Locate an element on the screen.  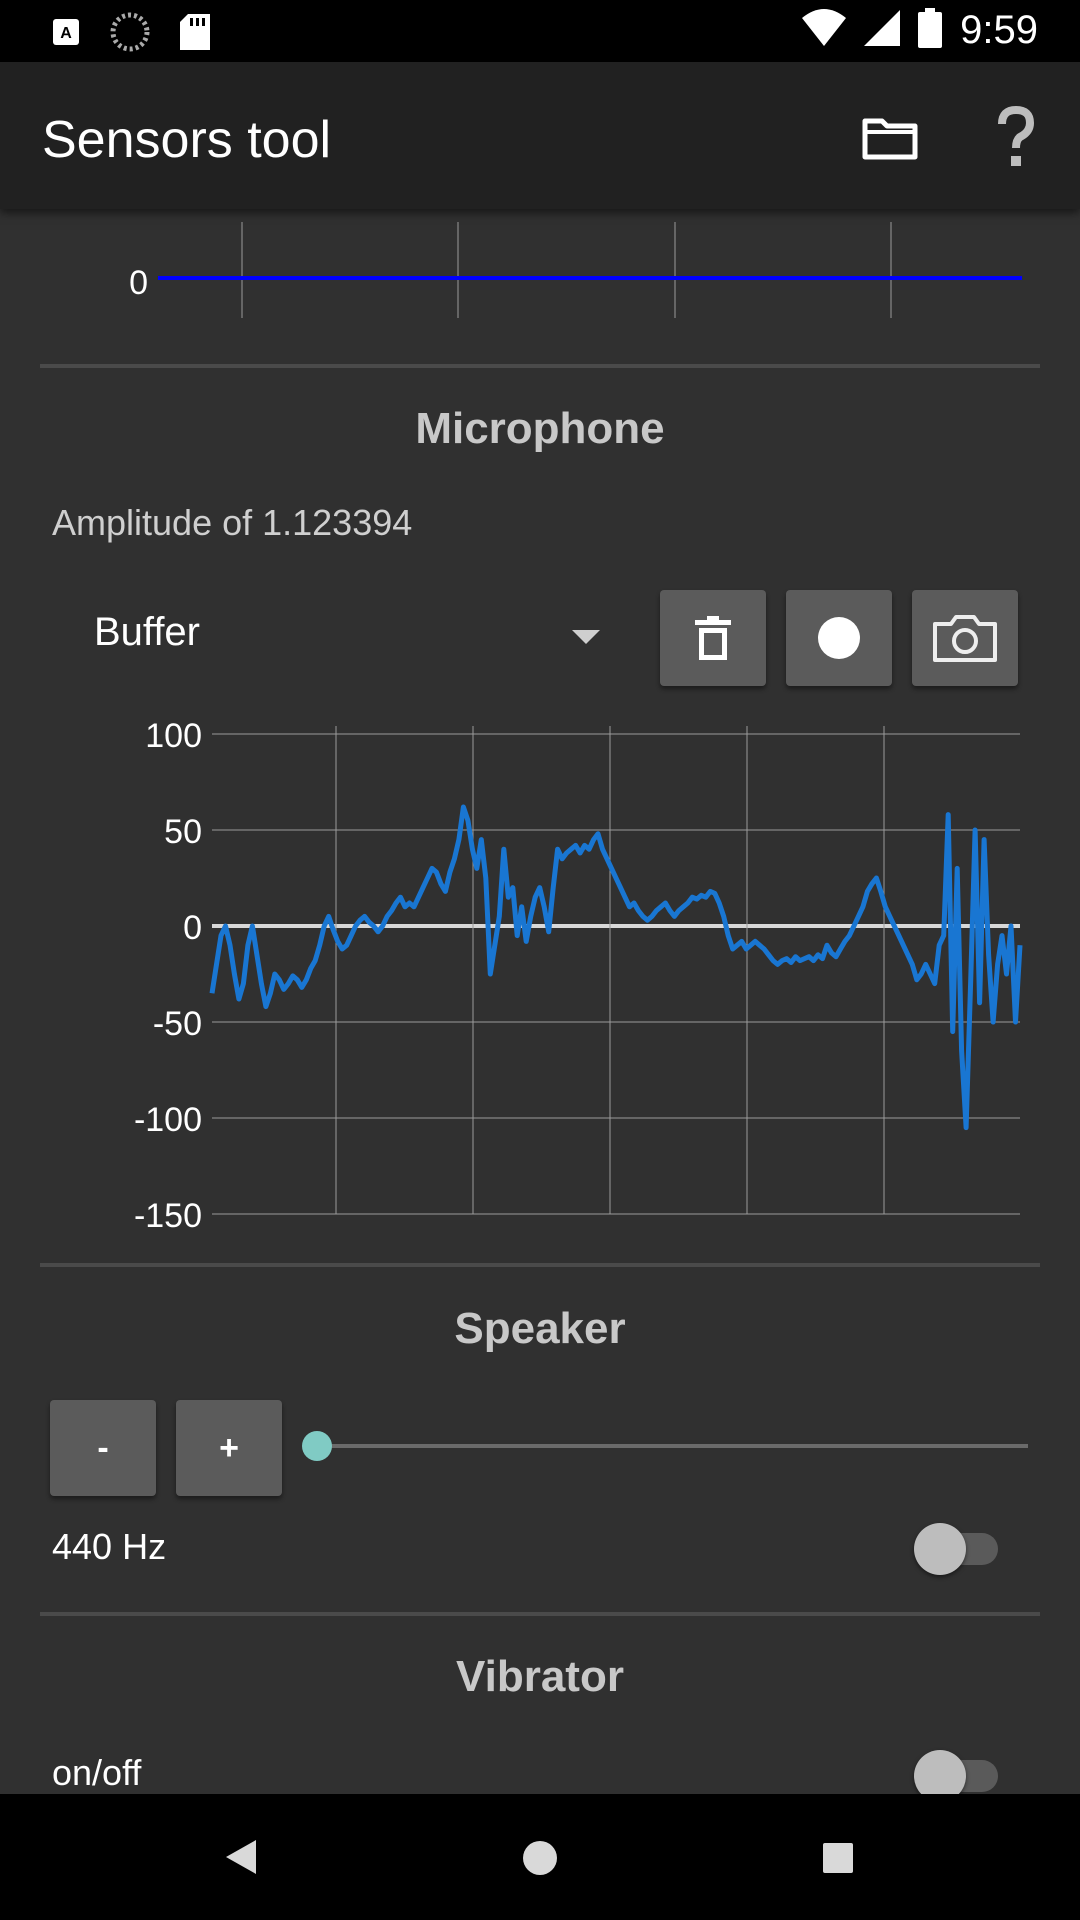
vibrator-title: Vibrator is located at coordinates (540, 1676).